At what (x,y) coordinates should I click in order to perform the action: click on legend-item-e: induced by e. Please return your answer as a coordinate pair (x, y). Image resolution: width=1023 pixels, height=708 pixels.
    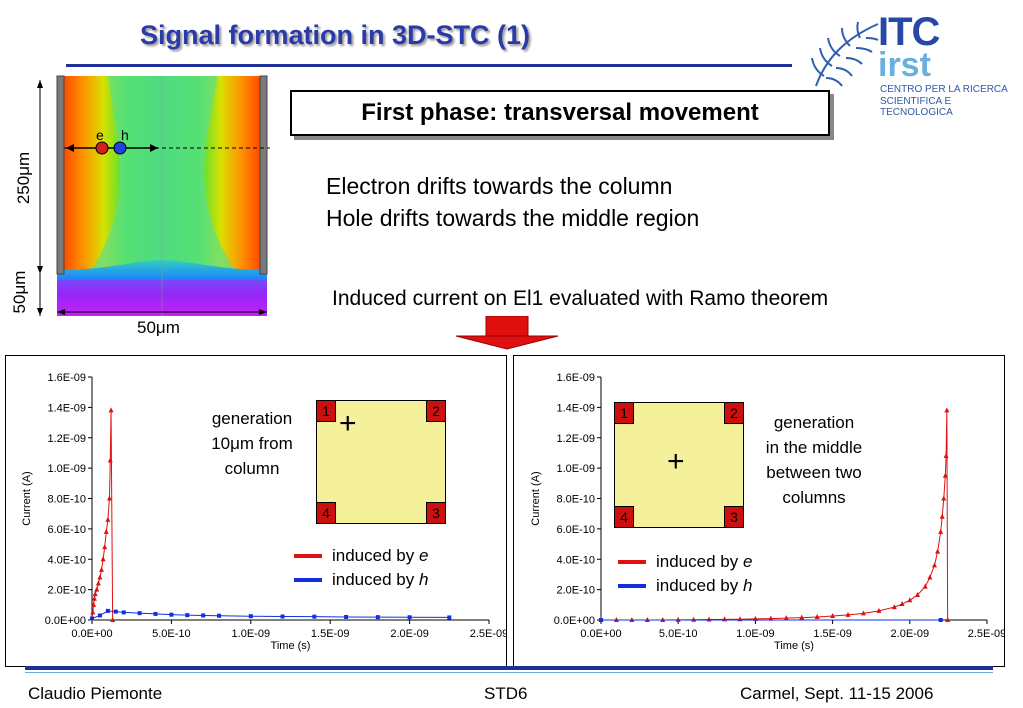
    Looking at the image, I should click on (361, 556).